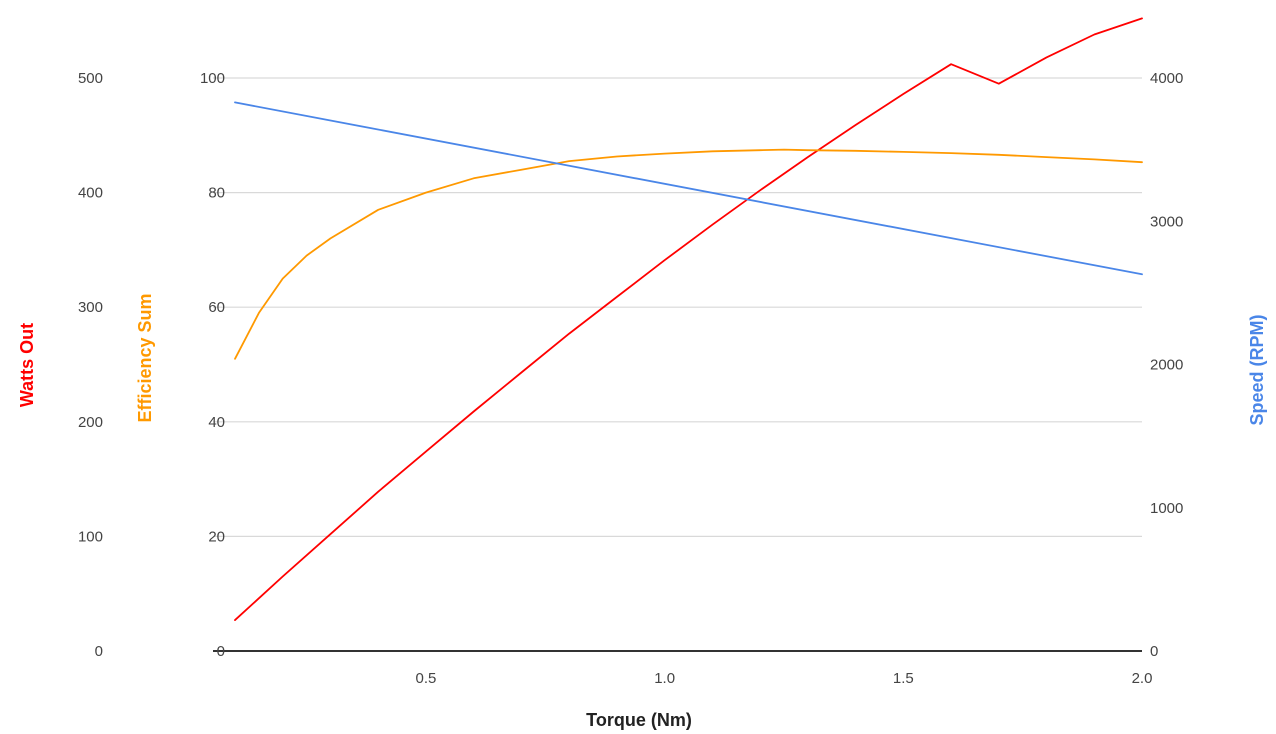 The image size is (1276, 734). Describe the element at coordinates (27, 365) in the screenshot. I see `watts-axis-title: Watts Out` at that location.